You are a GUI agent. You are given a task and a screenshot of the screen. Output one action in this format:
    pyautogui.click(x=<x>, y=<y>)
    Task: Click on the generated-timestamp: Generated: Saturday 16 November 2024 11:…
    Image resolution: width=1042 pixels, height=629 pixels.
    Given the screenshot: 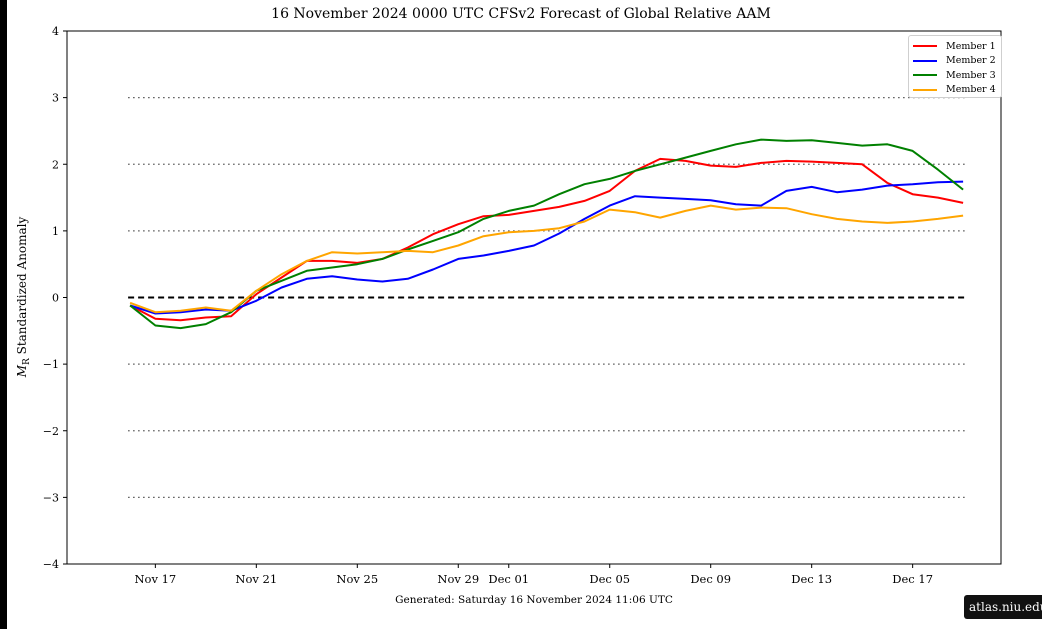 What is the action you would take?
    pyautogui.click(x=534, y=600)
    